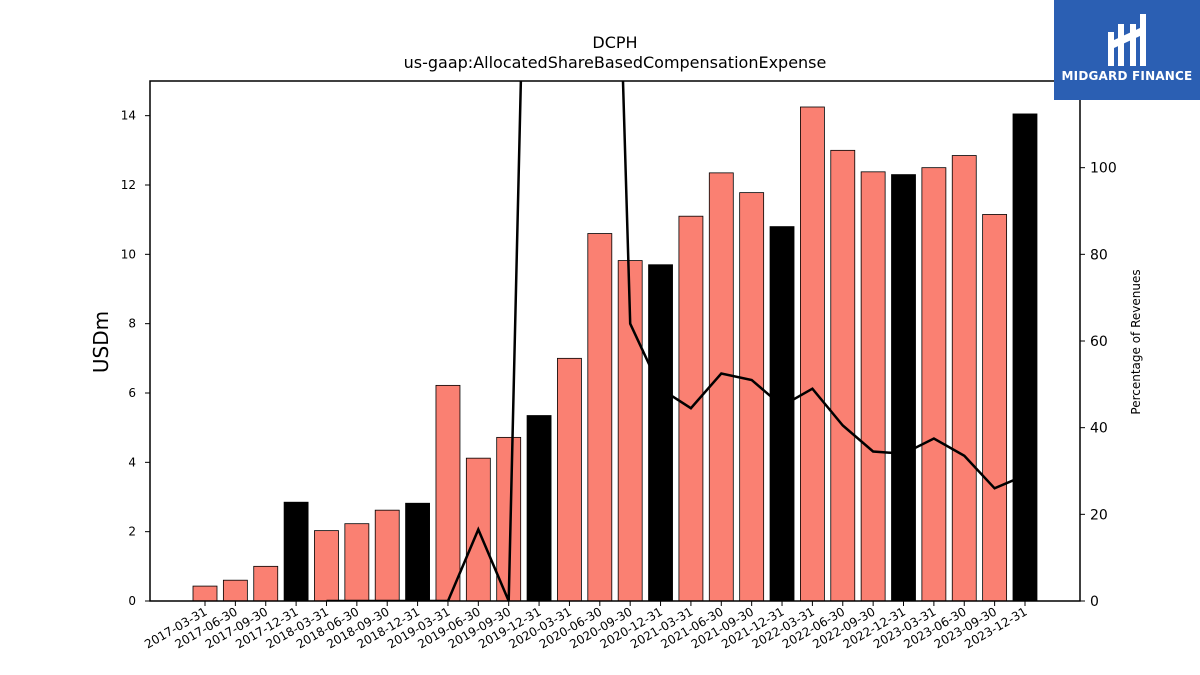 This screenshot has width=1200, height=675. I want to click on brand-name: MIDGARD FINANCE, so click(1127, 76).